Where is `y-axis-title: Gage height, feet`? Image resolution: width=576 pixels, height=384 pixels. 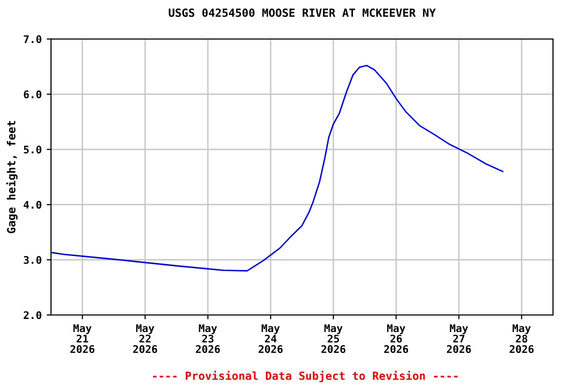 y-axis-title: Gage height, feet is located at coordinates (12, 177).